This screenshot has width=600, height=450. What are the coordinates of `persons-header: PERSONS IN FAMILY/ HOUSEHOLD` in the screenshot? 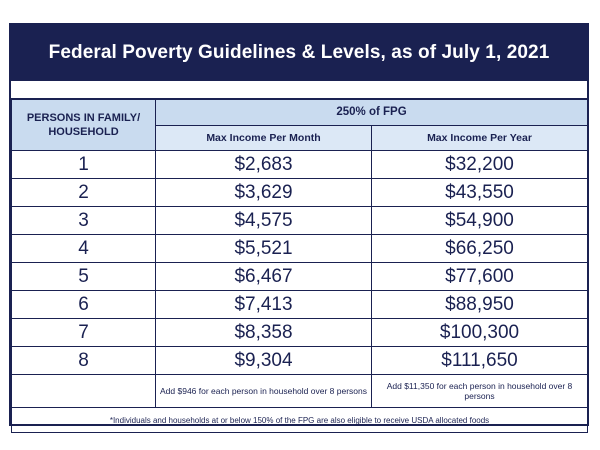 It's located at (83, 125).